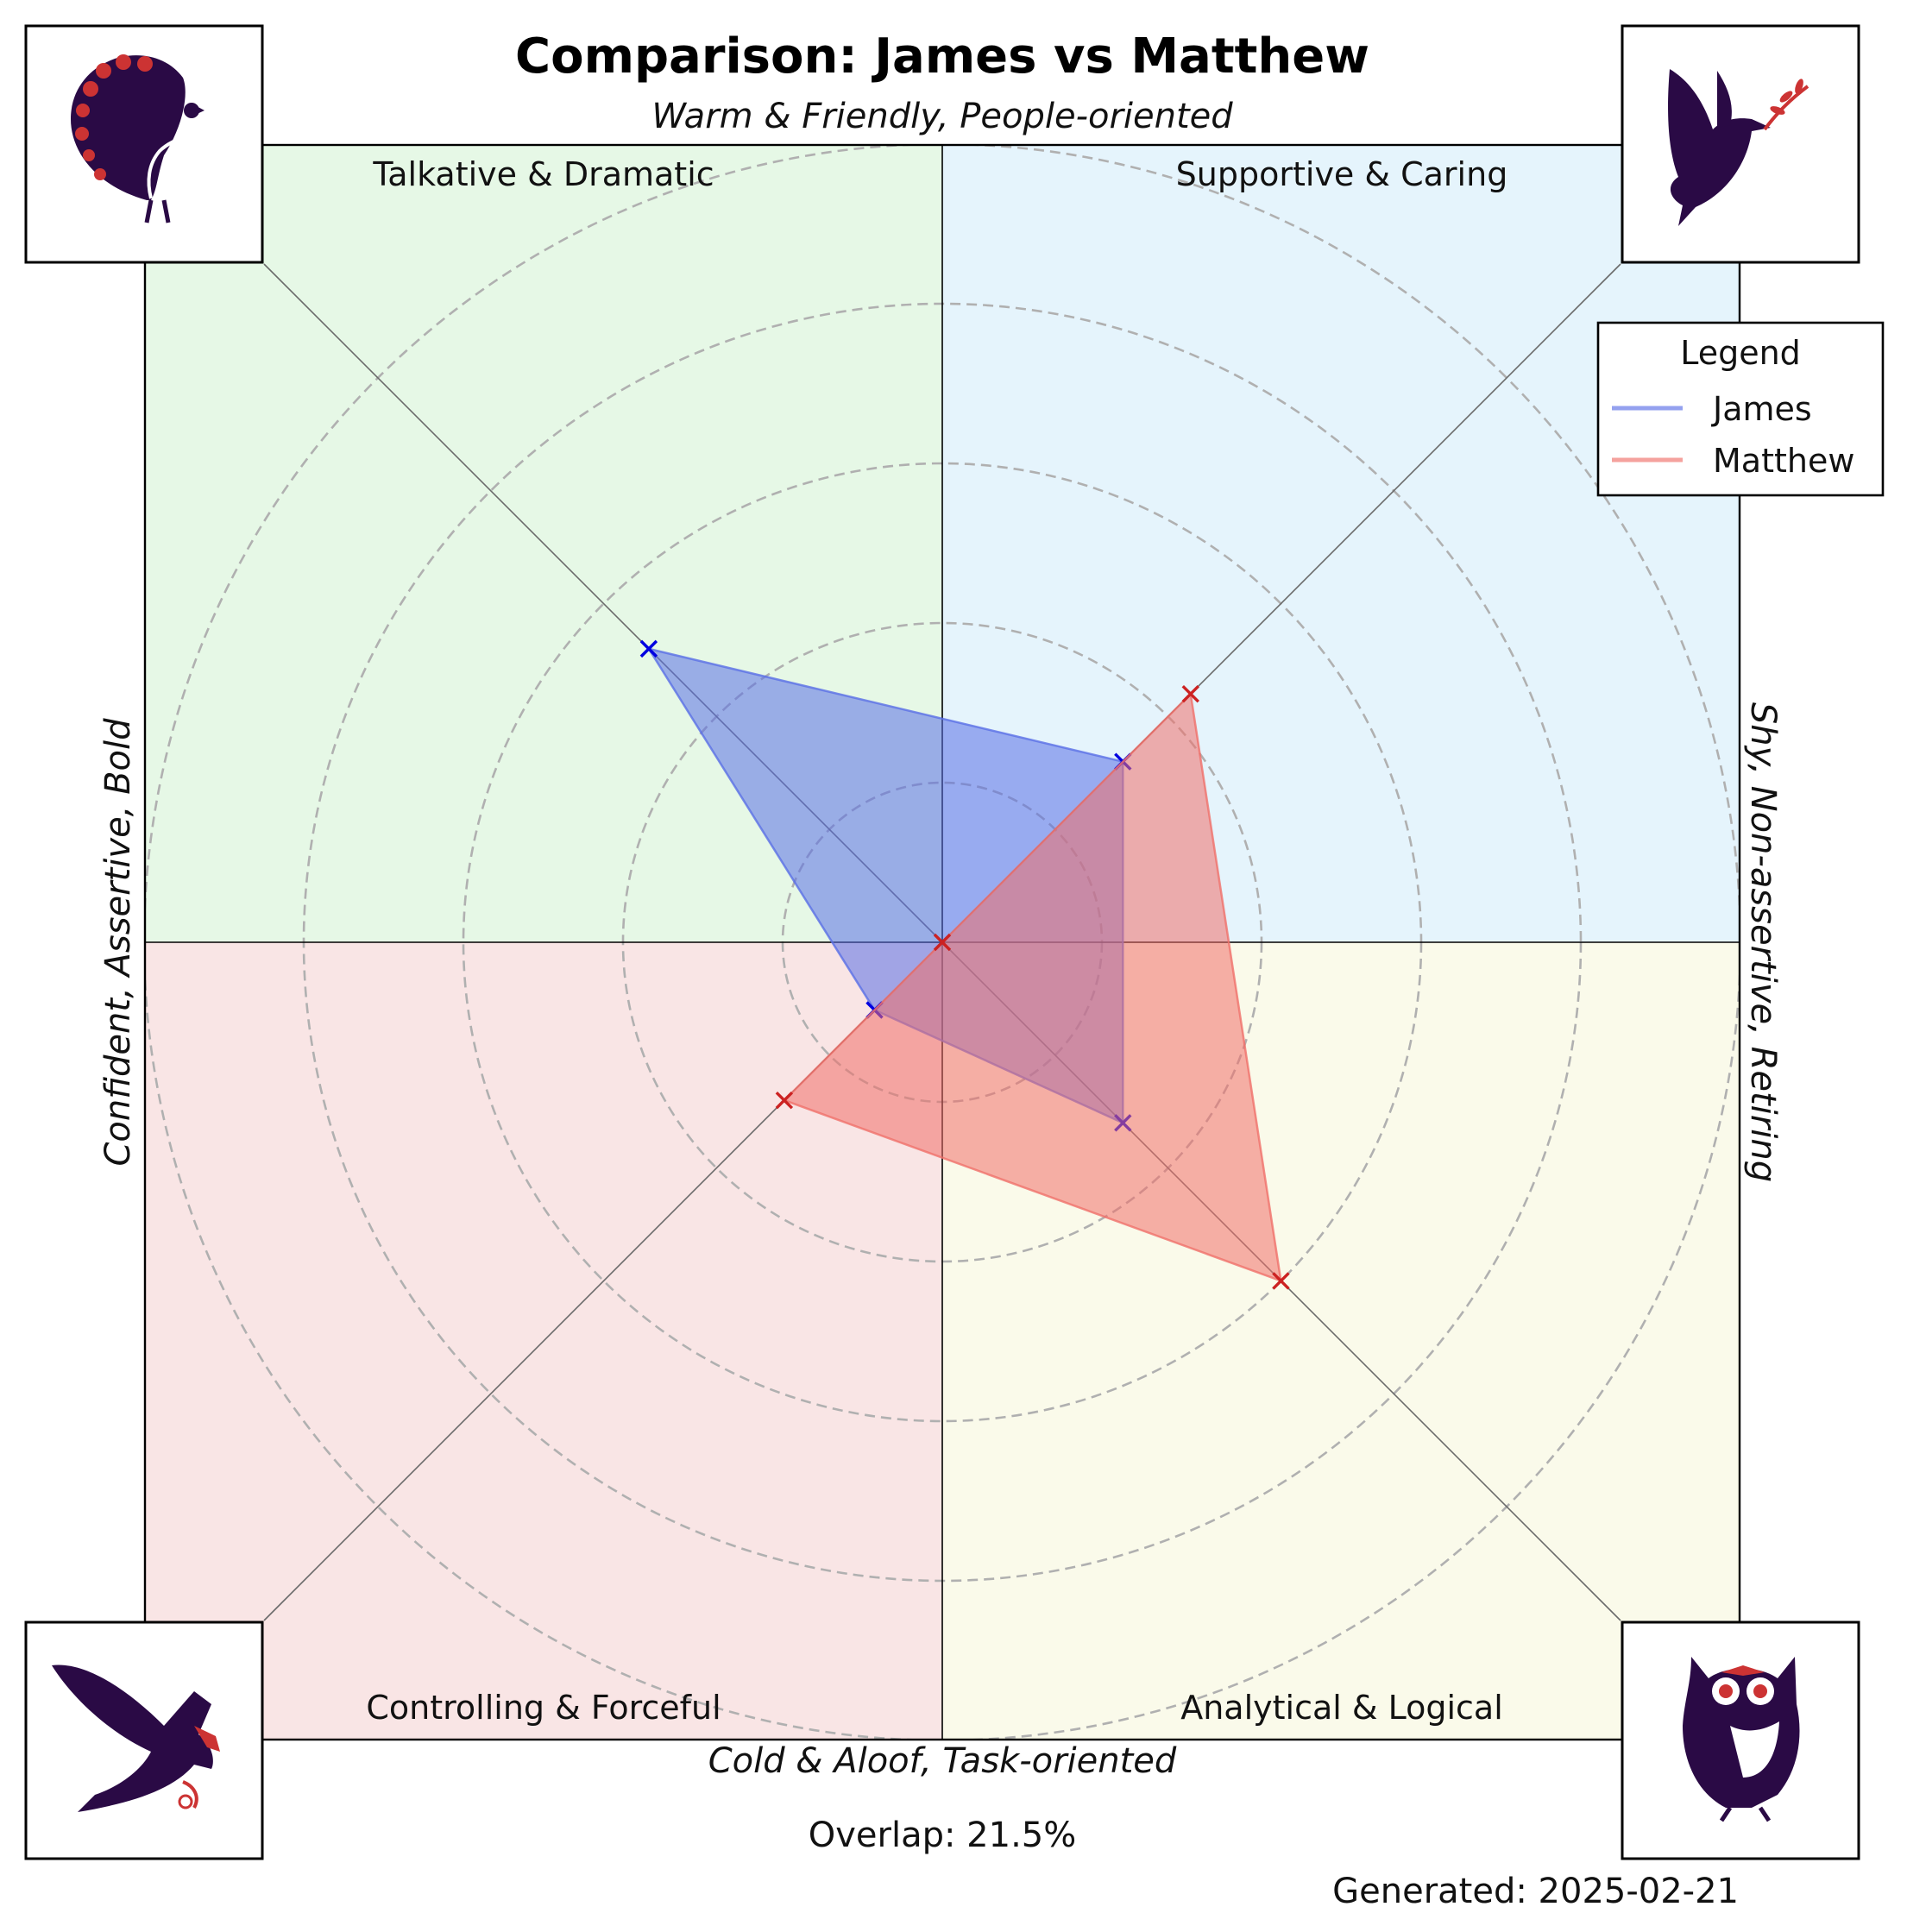 Image resolution: width=1907 pixels, height=1932 pixels. Describe the element at coordinates (1341, 1708) in the screenshot. I see `quadrant-label-analytical: Analytical & Logical` at that location.